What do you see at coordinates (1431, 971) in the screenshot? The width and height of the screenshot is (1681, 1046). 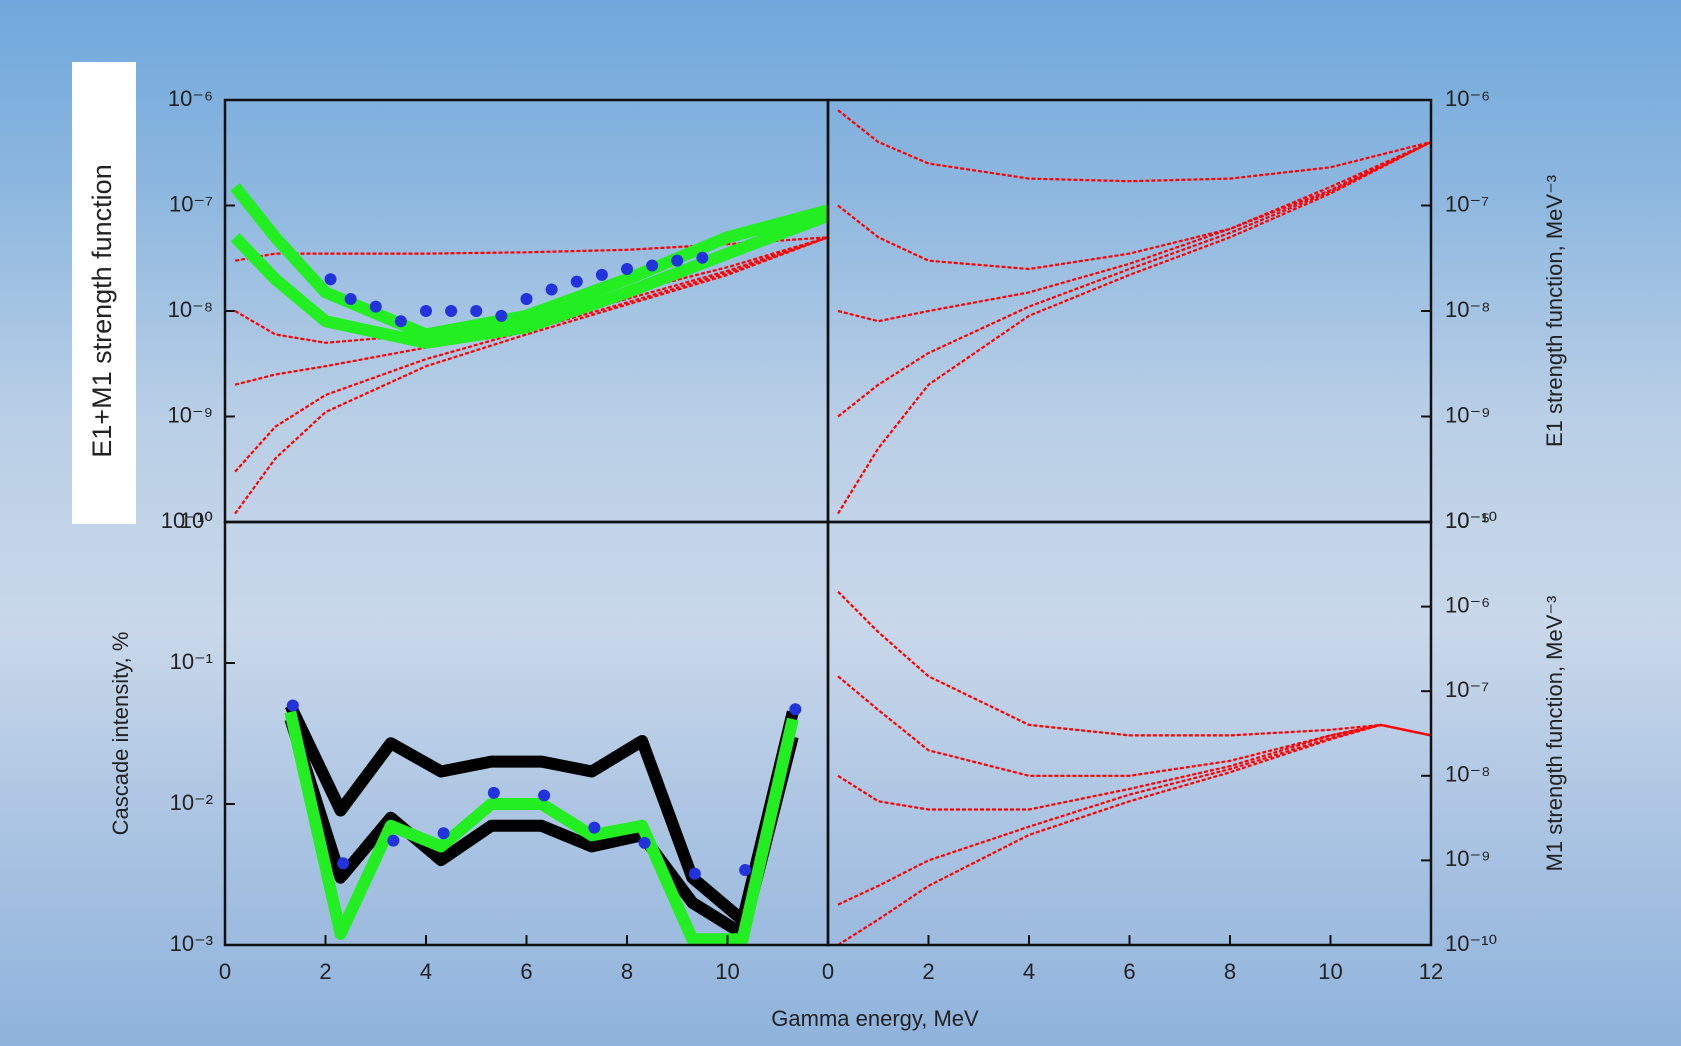 I see `x-tick-label: 12` at bounding box center [1431, 971].